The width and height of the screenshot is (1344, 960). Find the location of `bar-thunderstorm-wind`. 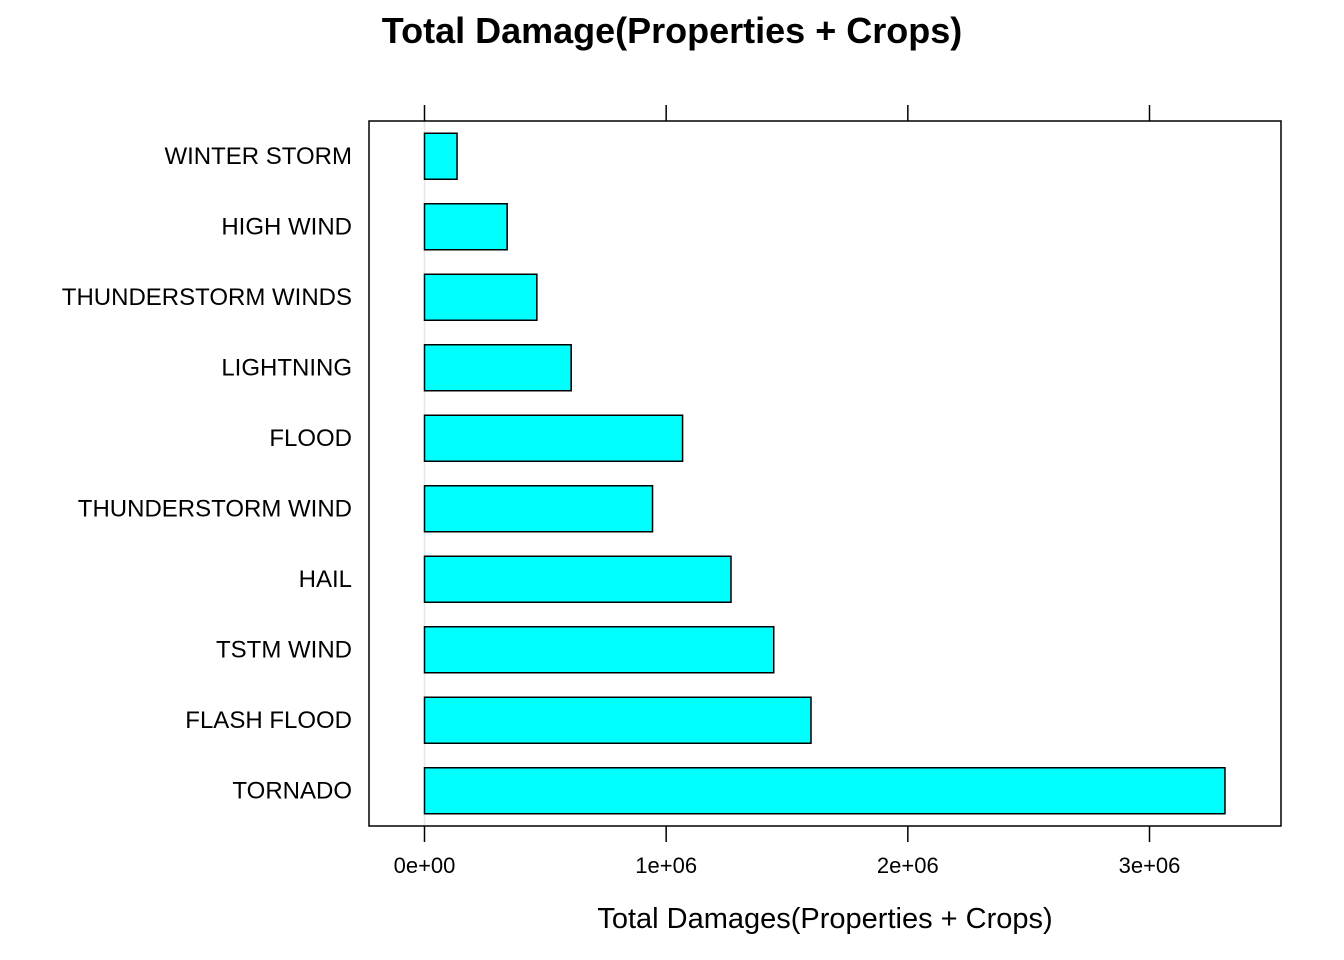

bar-thunderstorm-wind is located at coordinates (538, 509).